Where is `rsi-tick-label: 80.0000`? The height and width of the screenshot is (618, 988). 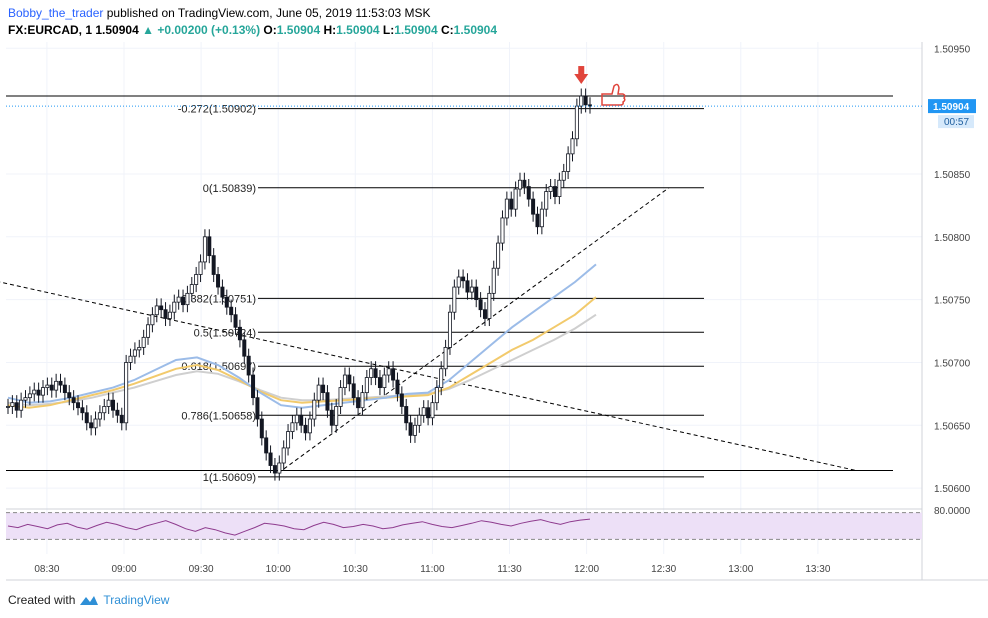
rsi-tick-label: 80.0000 is located at coordinates (952, 511).